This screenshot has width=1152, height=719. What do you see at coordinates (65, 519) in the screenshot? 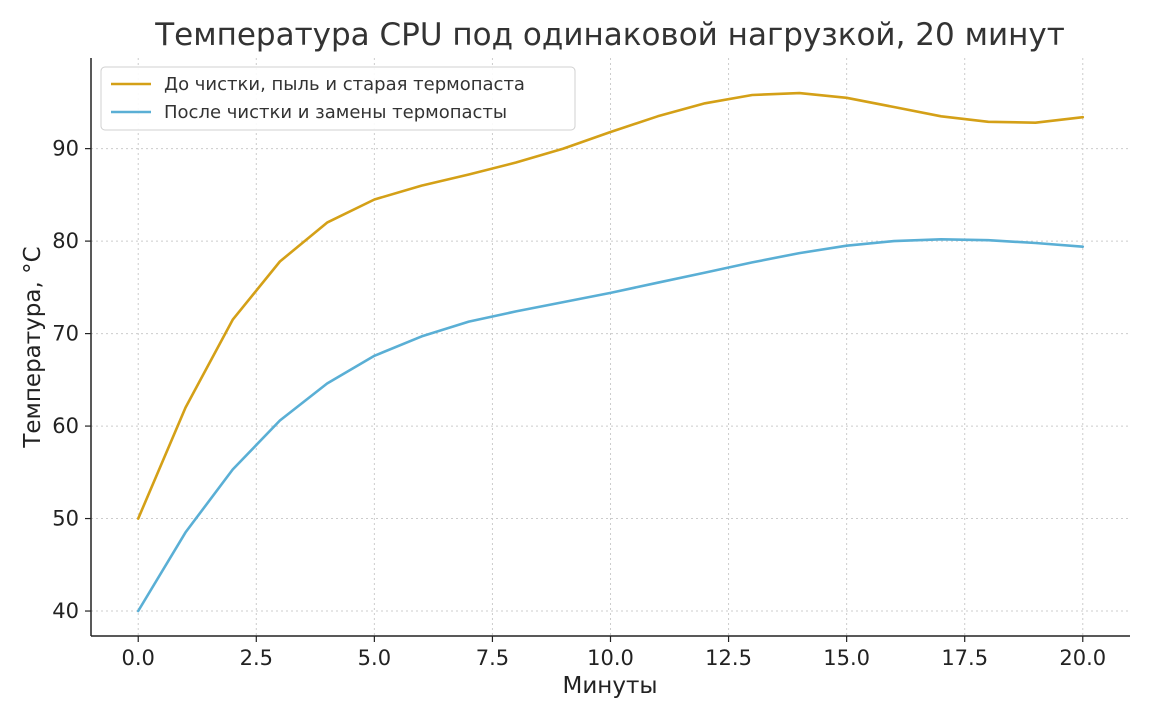
I see `y-tick-label: 50` at bounding box center [65, 519].